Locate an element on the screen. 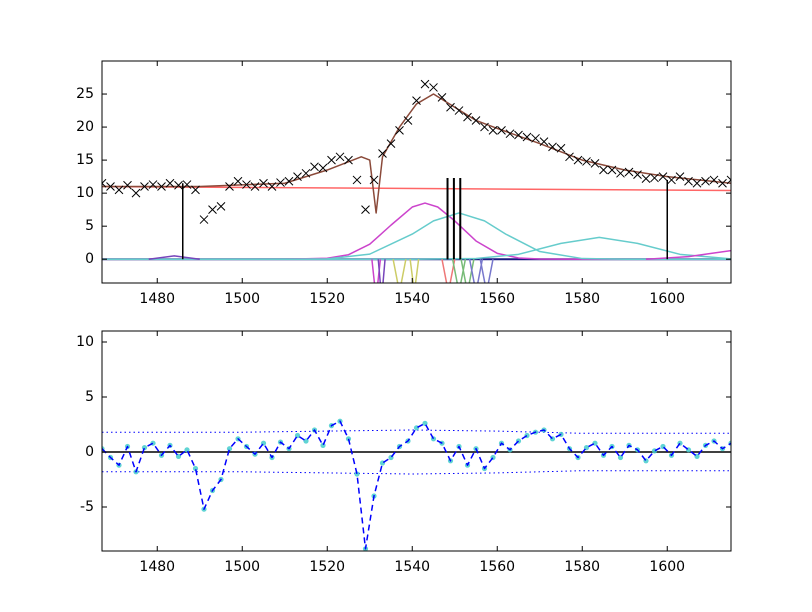 The image size is (812, 612). x-tick-label: 1580 is located at coordinates (582, 567).